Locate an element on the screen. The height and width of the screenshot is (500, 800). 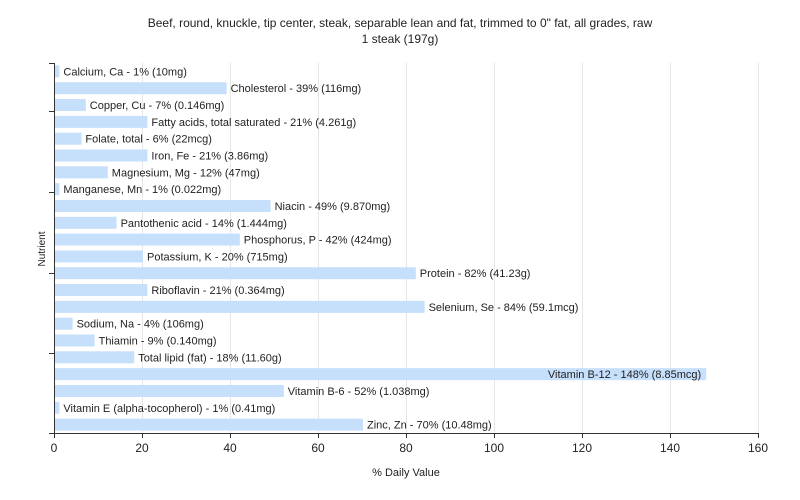
bar-label: Selenium, Se - 84% (59.1mcg) is located at coordinates (504, 308).